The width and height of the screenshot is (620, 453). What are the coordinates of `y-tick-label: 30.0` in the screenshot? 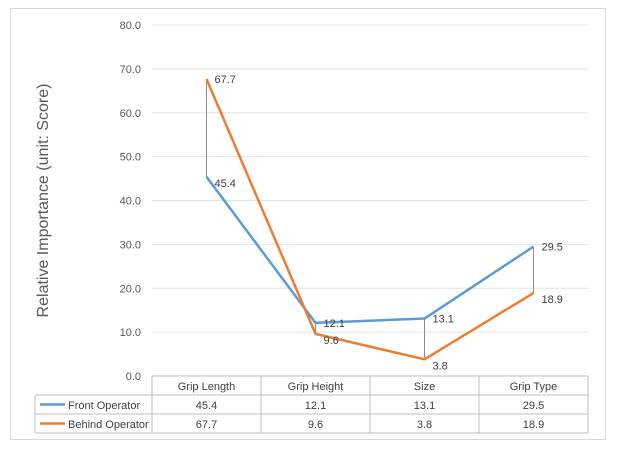 It's located at (130, 245).